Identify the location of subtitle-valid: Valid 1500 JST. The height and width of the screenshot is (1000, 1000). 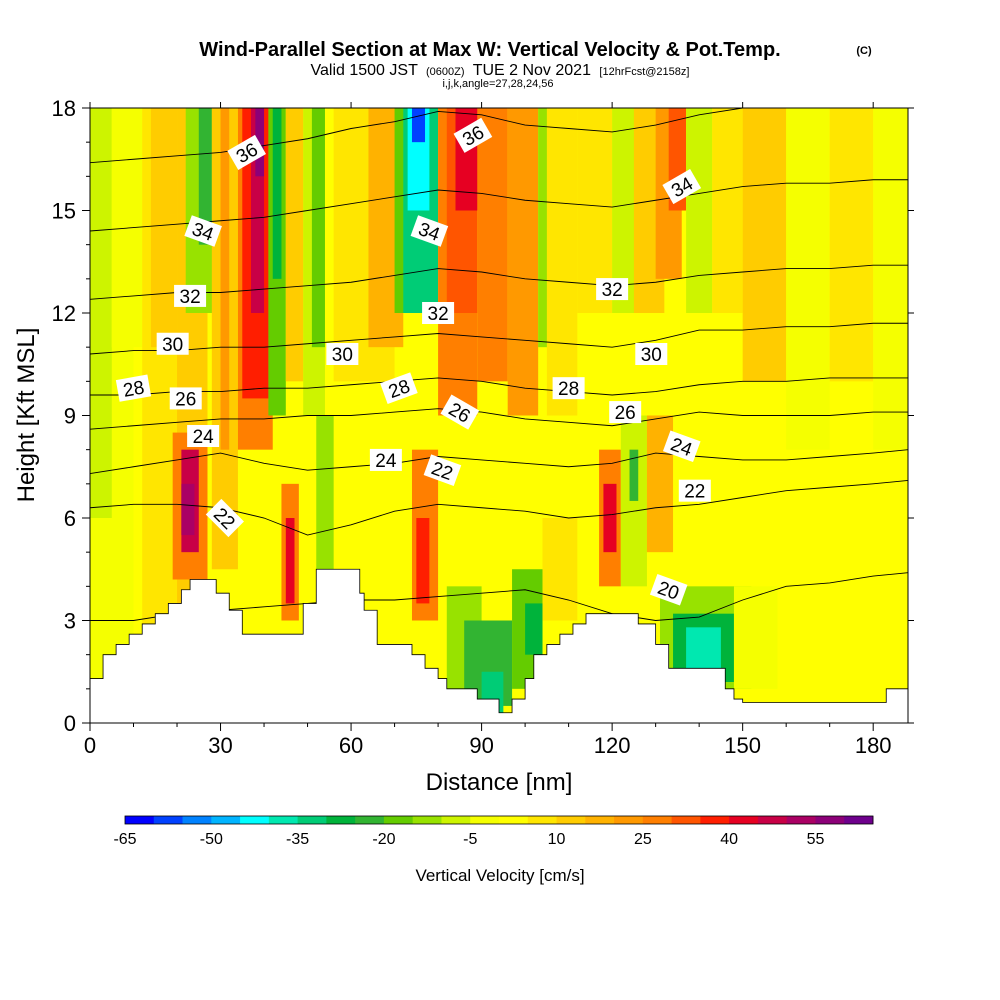
(365, 70).